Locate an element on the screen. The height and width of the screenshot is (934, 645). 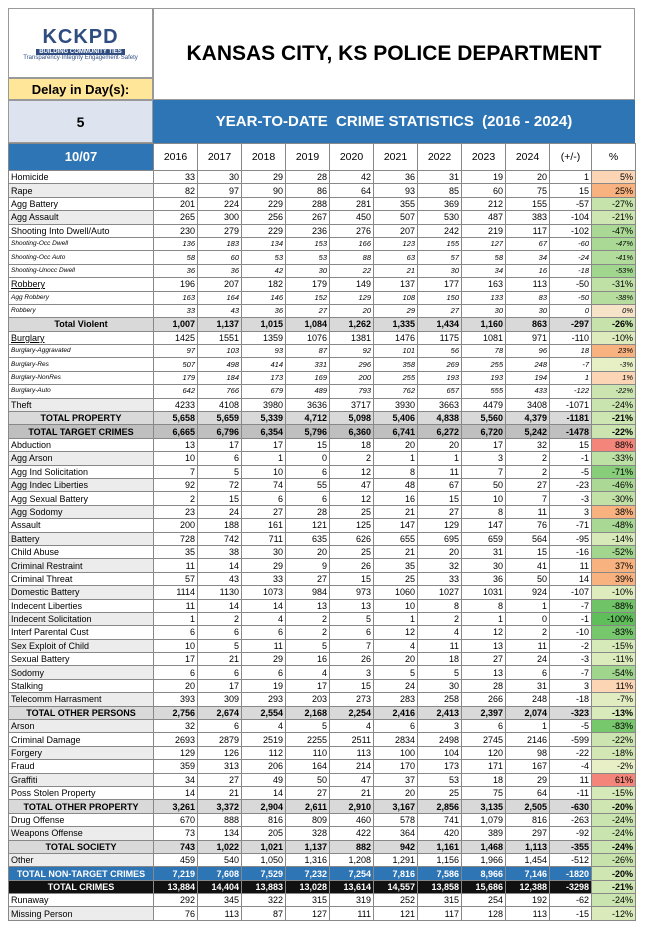
count: 104 is located at coordinates (439, 753).